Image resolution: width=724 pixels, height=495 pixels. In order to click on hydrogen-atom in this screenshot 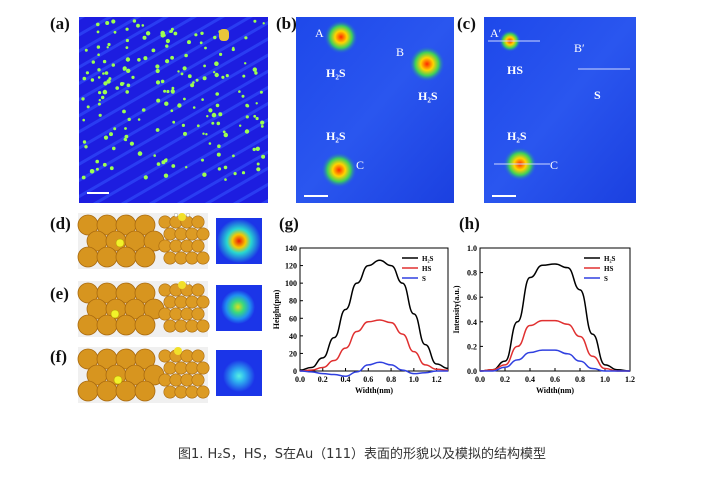, I will do `click(175, 215)`.